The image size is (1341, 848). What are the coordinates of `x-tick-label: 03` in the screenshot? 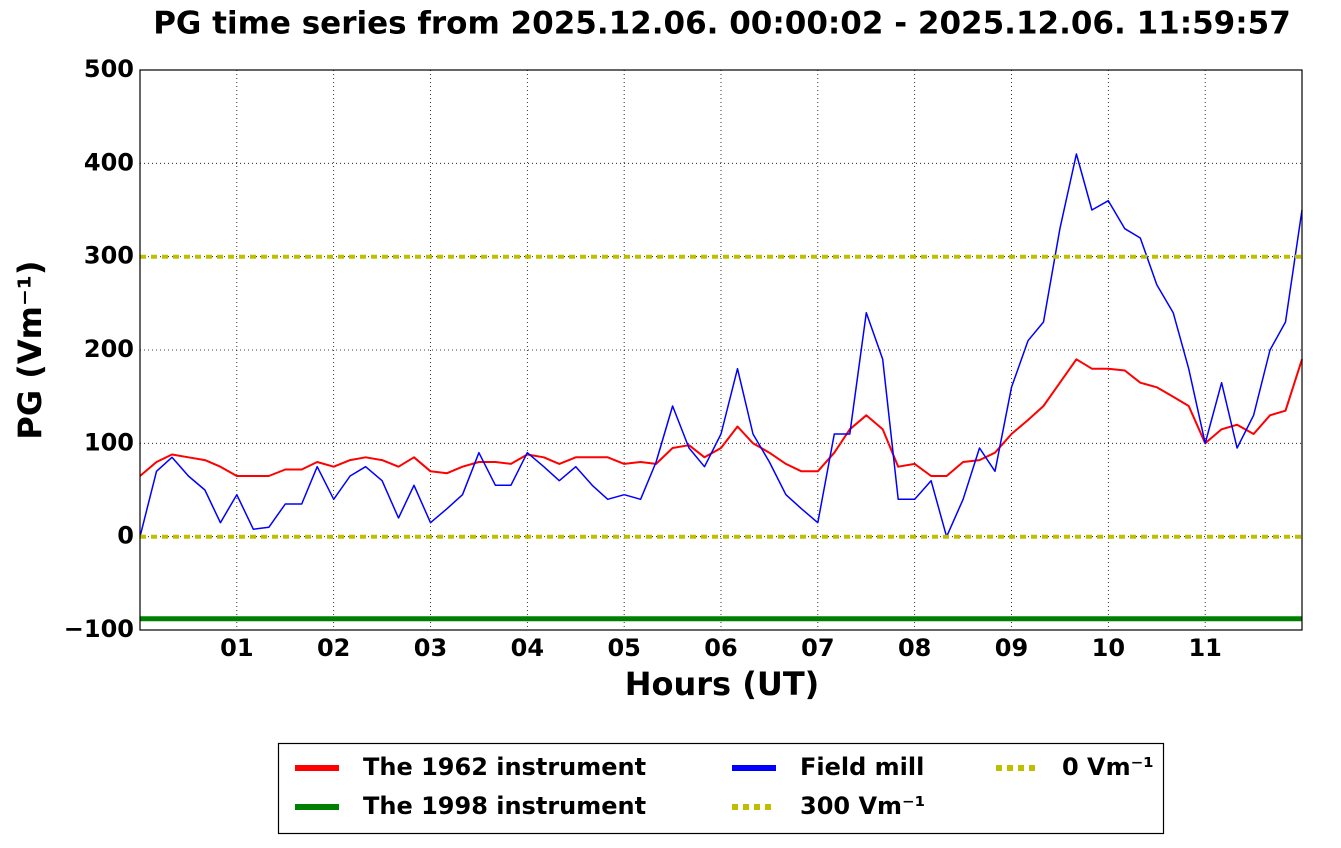 It's located at (430, 648).